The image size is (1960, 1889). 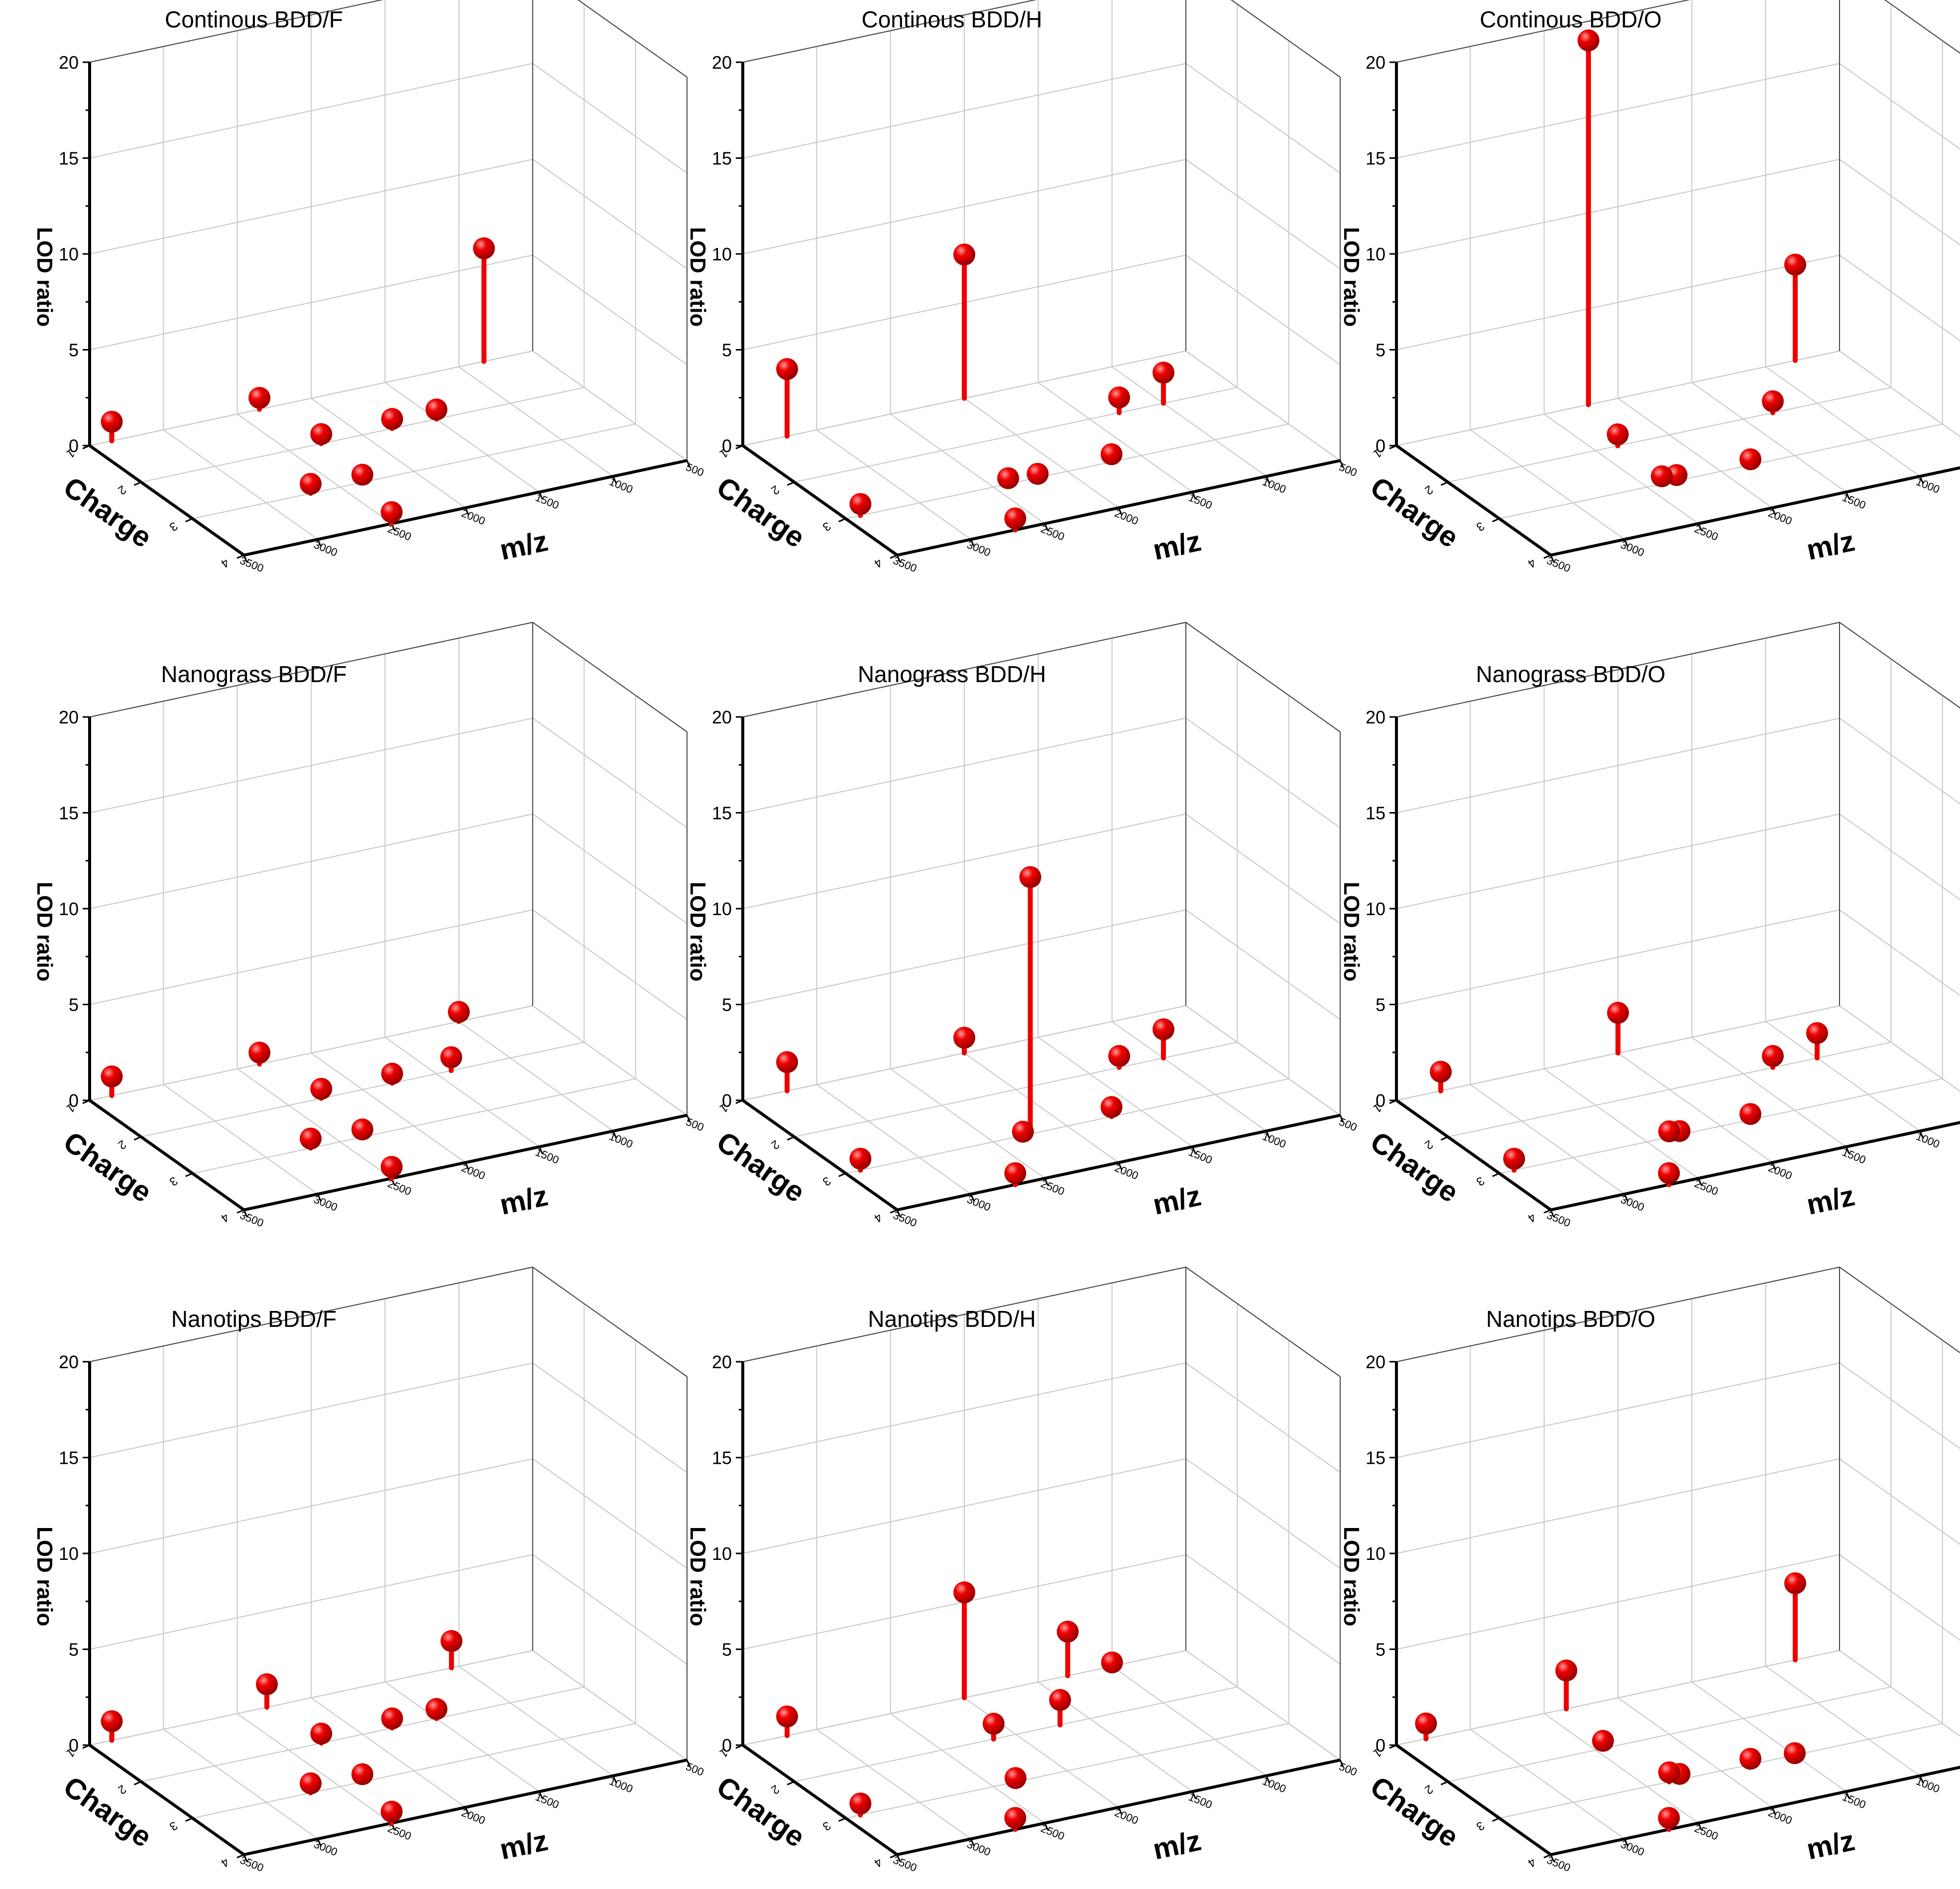 I want to click on chart-title: Nanograss BDD/H, so click(x=952, y=674).